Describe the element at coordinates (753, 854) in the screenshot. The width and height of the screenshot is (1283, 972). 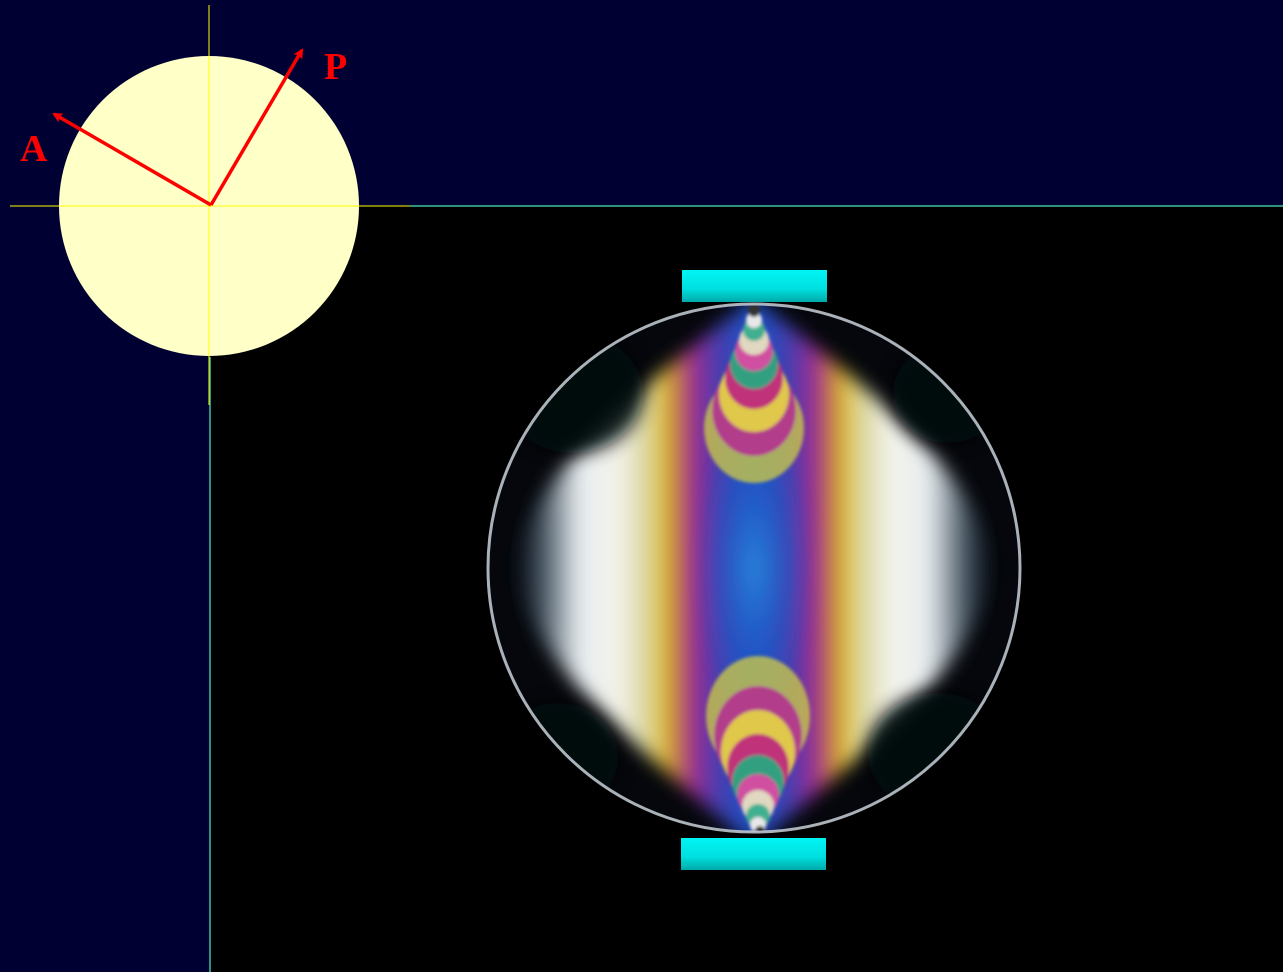
I see `bottom-loading-platen` at that location.